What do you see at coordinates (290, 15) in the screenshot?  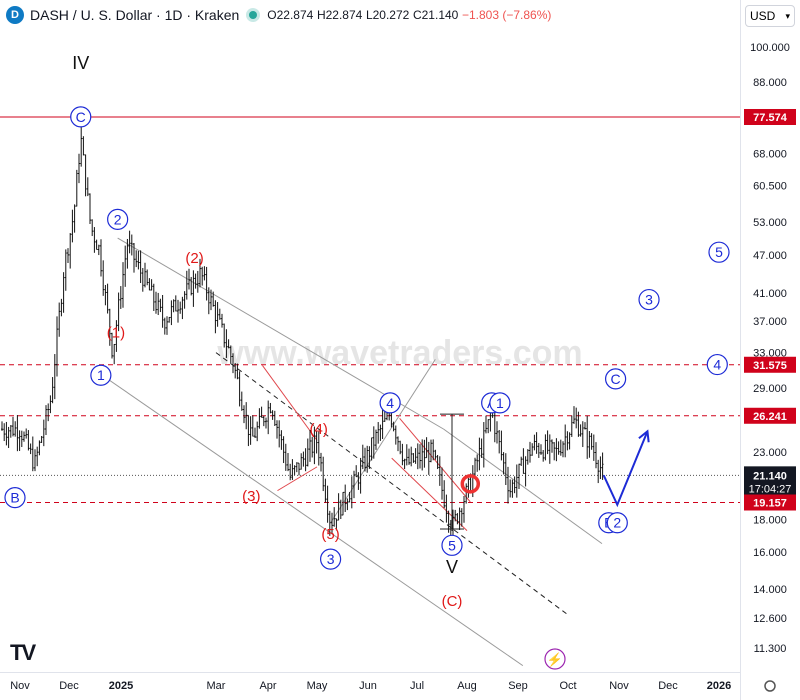 I see `ohlc-open: O22.874` at bounding box center [290, 15].